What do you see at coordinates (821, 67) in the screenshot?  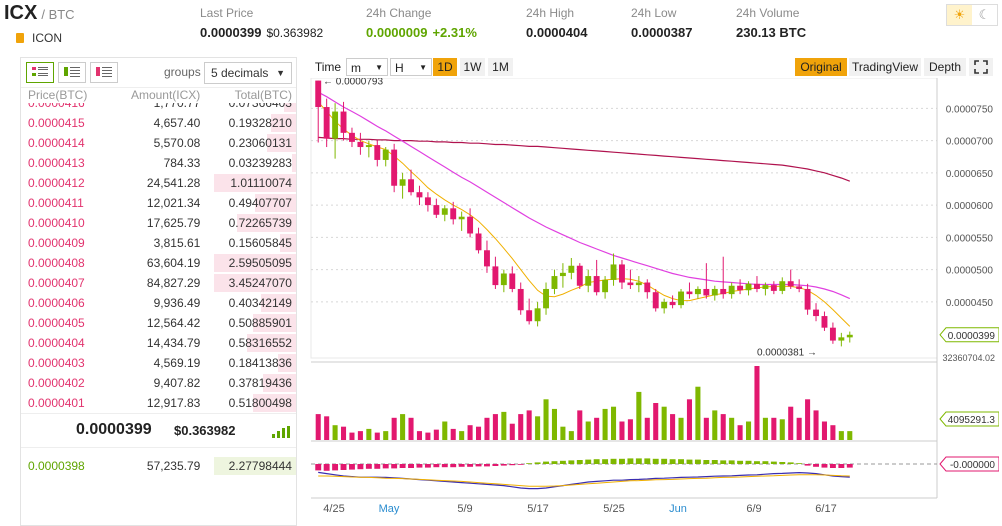 I see `view-original-button: Original` at bounding box center [821, 67].